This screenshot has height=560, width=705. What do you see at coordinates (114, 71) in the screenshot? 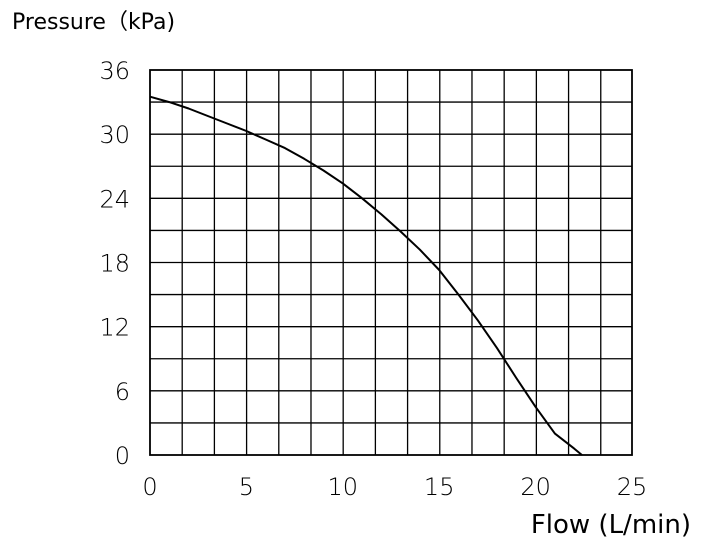
I see `y-tick-label: 36` at bounding box center [114, 71].